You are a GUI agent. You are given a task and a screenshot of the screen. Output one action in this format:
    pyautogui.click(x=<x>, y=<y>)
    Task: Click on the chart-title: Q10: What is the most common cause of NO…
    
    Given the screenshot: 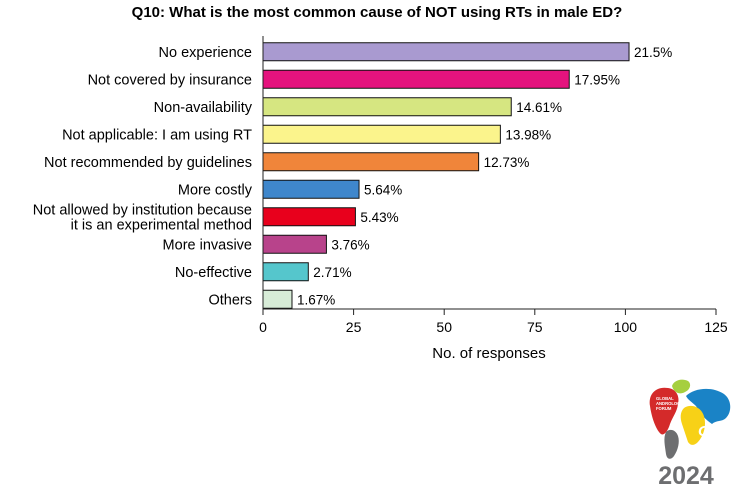 What is the action you would take?
    pyautogui.click(x=377, y=12)
    